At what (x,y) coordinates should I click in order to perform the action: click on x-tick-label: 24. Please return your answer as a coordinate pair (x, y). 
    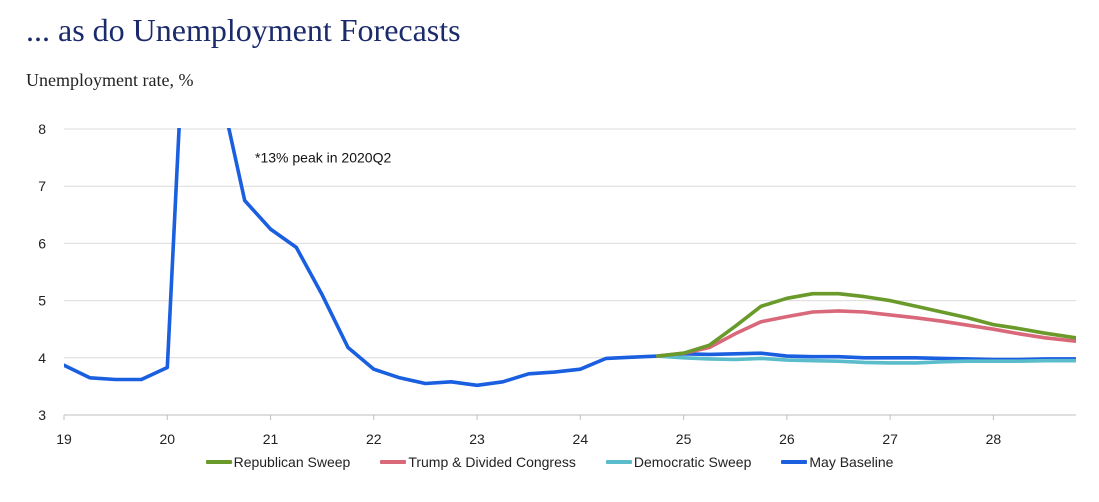
    Looking at the image, I should click on (581, 439).